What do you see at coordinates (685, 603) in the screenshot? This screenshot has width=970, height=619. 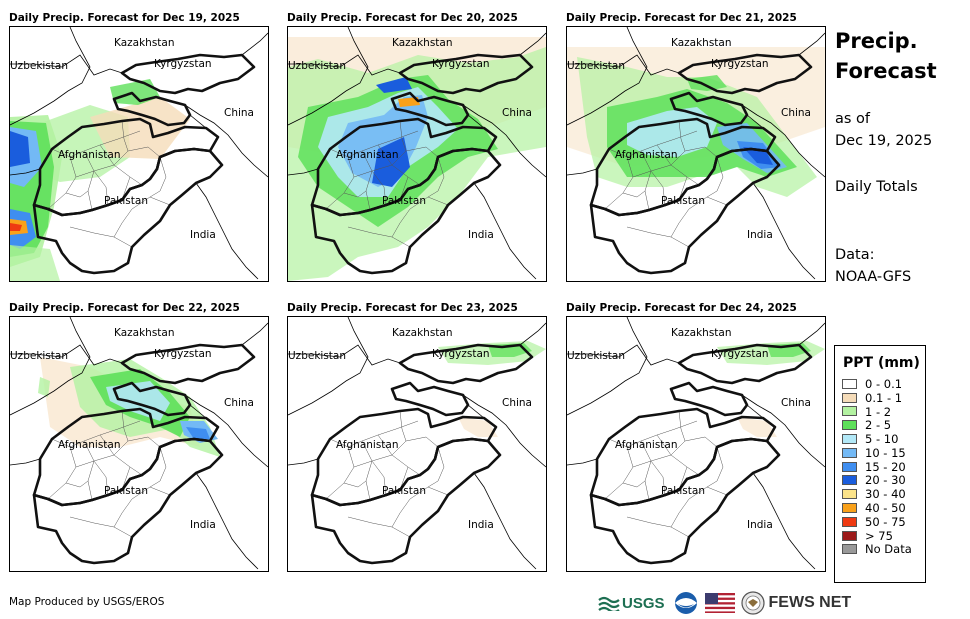 I see `noaa-logo-icon` at bounding box center [685, 603].